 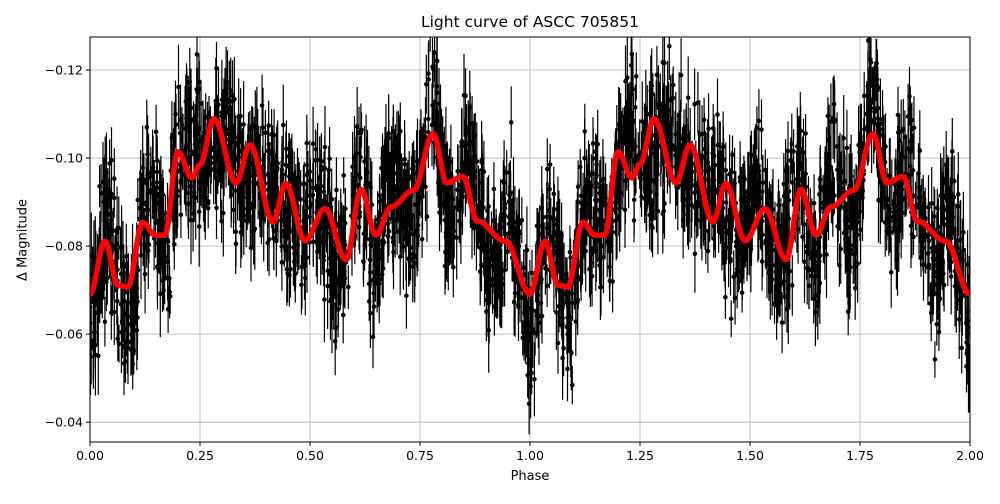 What do you see at coordinates (750, 455) in the screenshot?
I see `x-tick-label: 1.50` at bounding box center [750, 455].